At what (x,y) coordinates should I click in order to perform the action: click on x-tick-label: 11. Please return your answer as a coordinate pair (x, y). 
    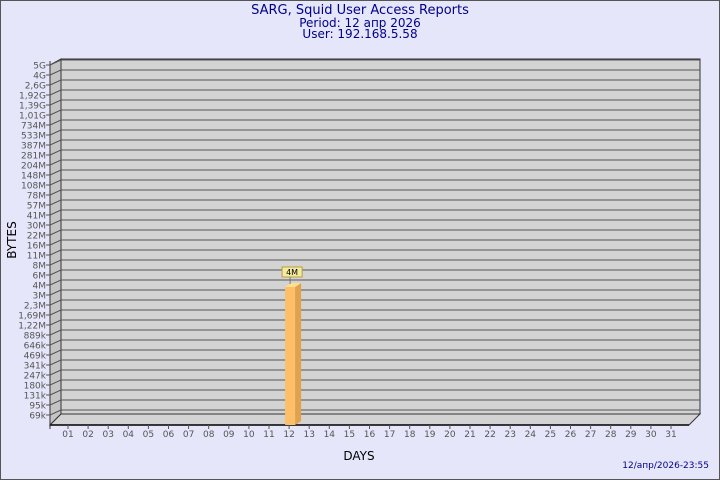
    Looking at the image, I should click on (268, 435).